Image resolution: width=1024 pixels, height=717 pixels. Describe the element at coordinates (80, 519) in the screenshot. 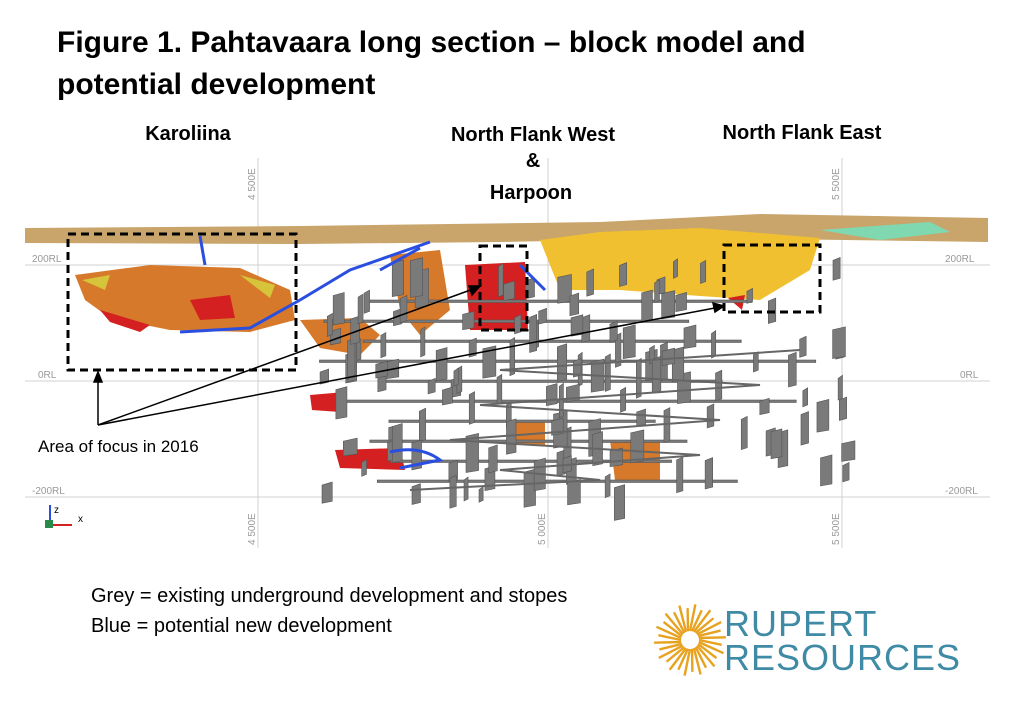

I see `axis-label: x` at that location.